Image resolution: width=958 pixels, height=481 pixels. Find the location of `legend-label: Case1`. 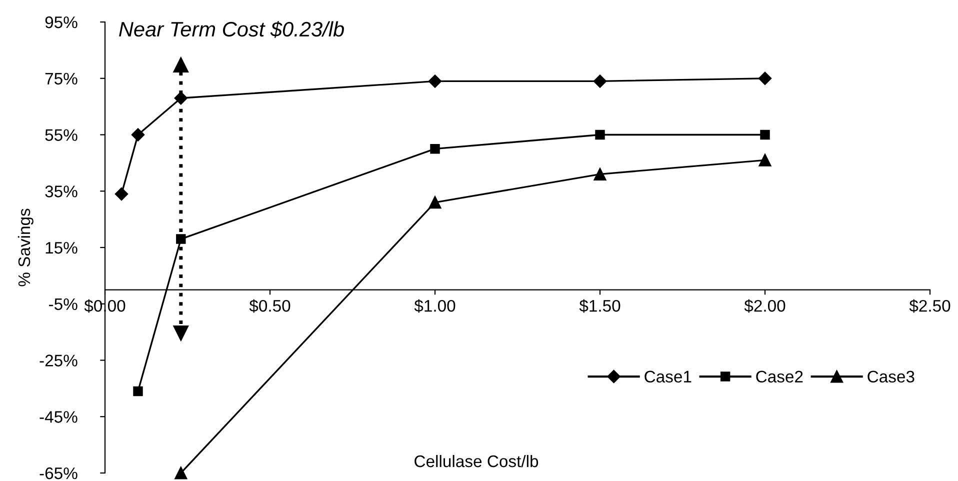

legend-label: Case1 is located at coordinates (668, 376).